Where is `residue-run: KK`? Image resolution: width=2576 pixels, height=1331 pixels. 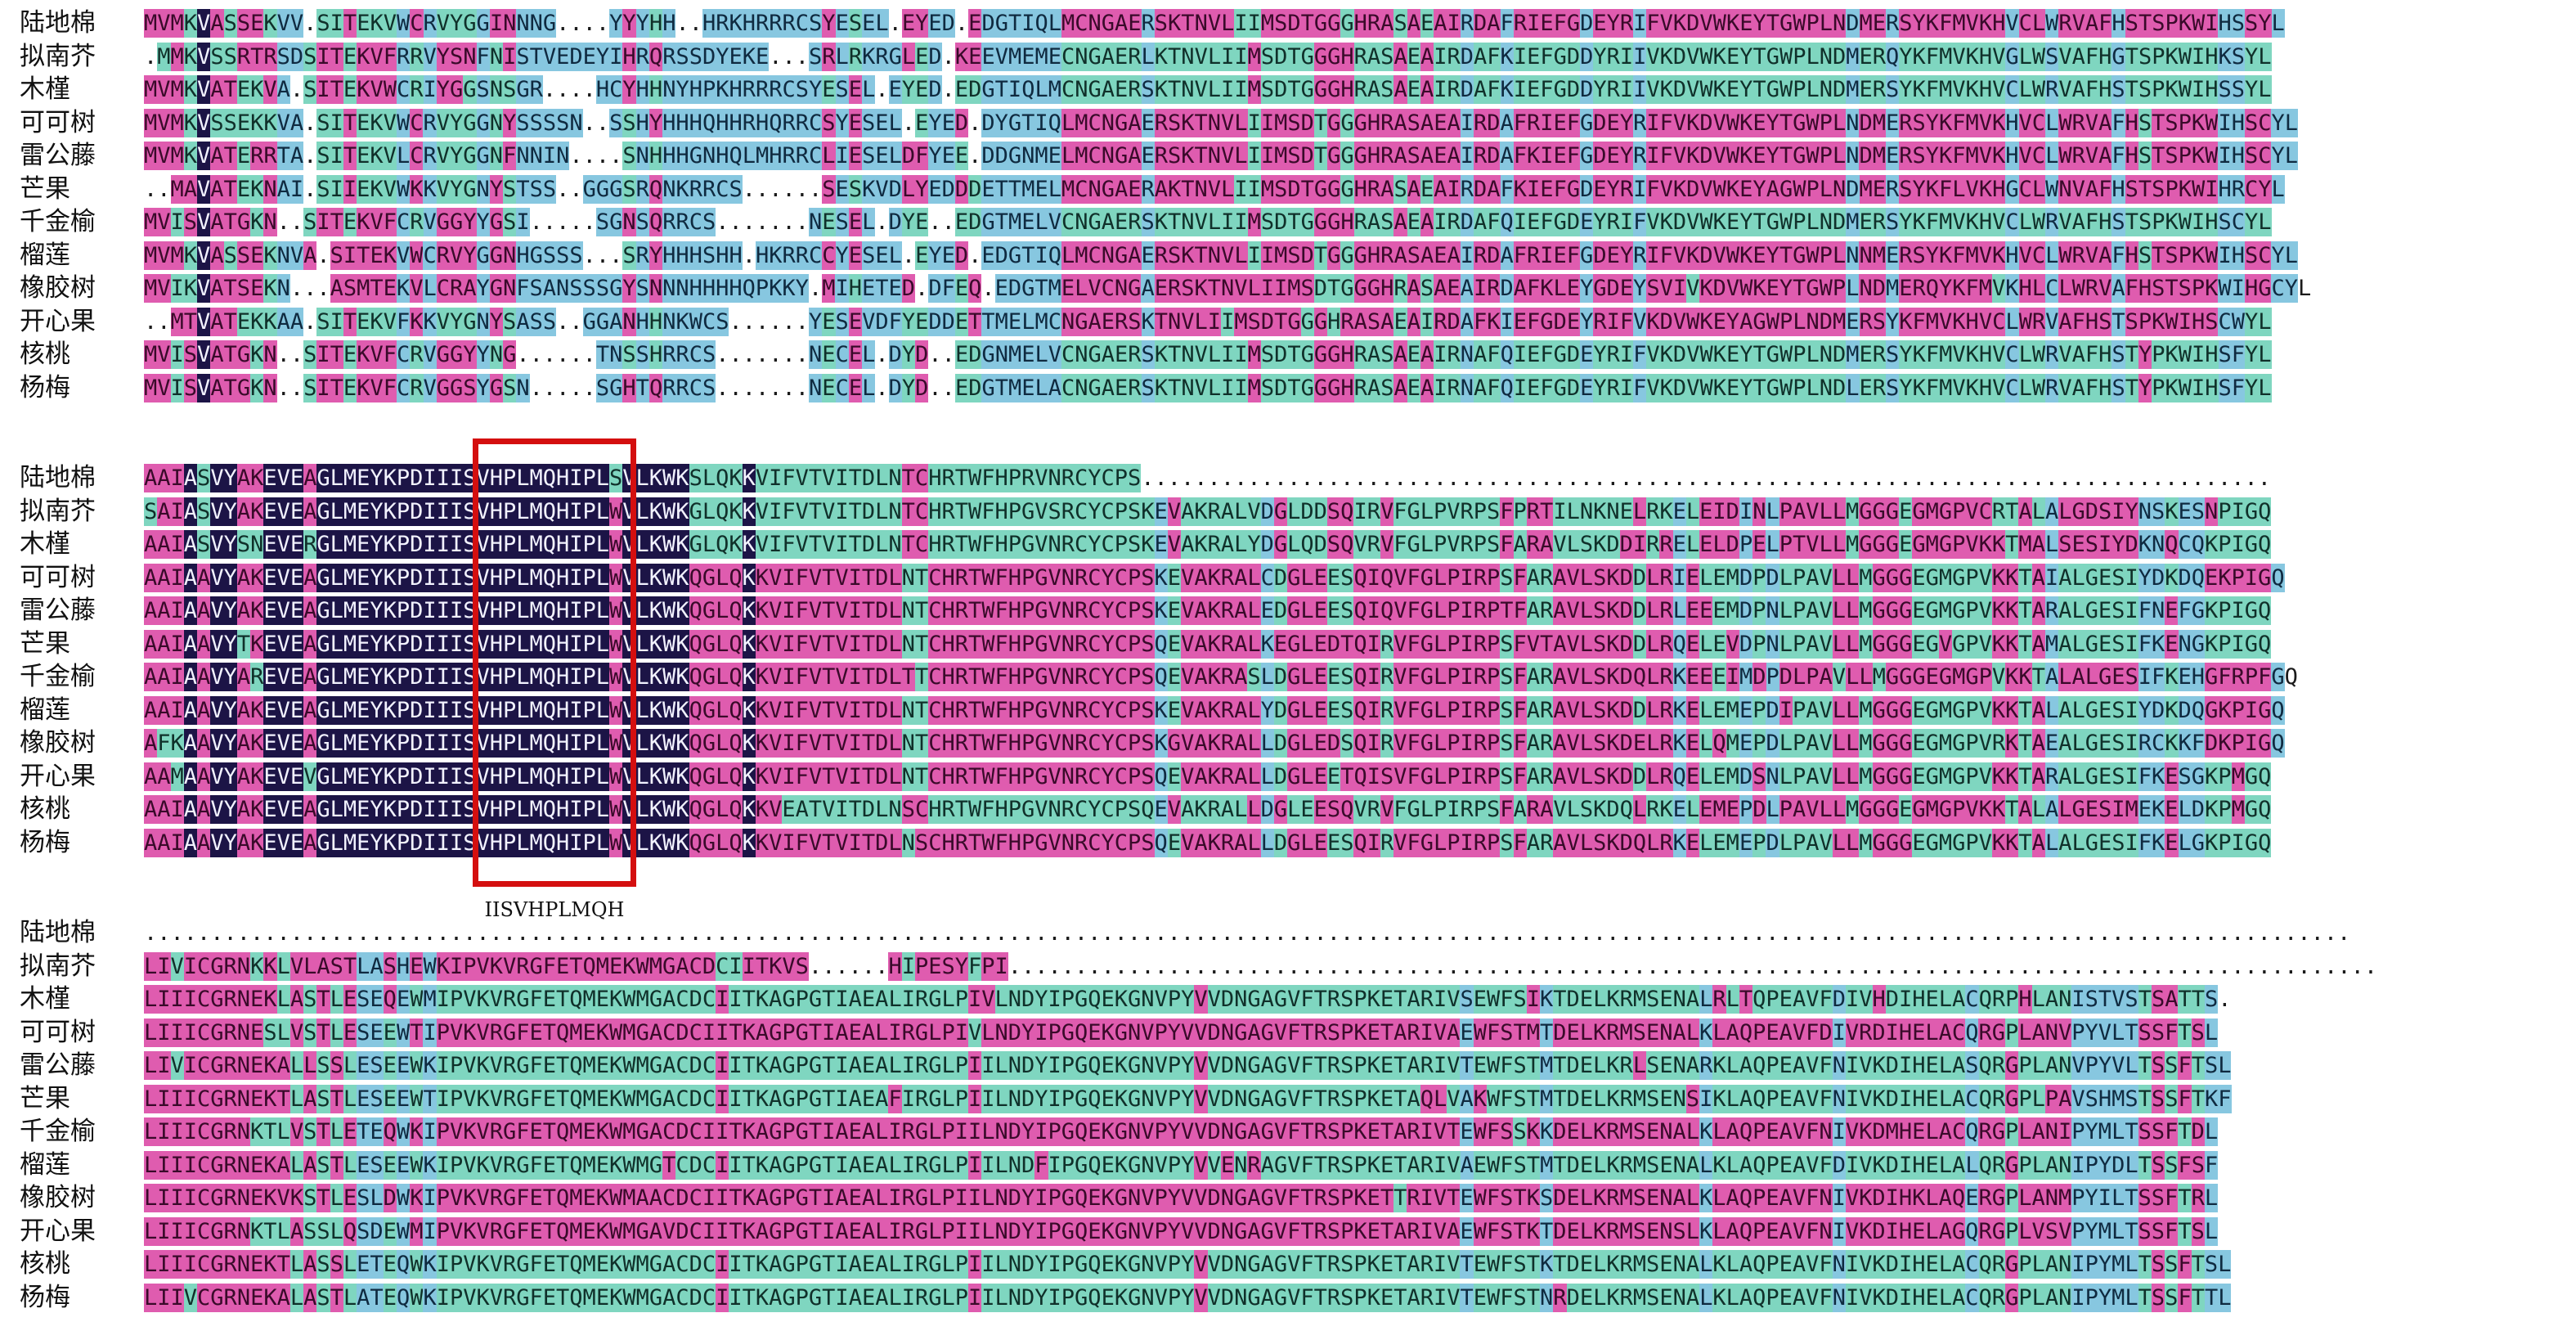
residue-run: KK is located at coordinates (2005, 610).